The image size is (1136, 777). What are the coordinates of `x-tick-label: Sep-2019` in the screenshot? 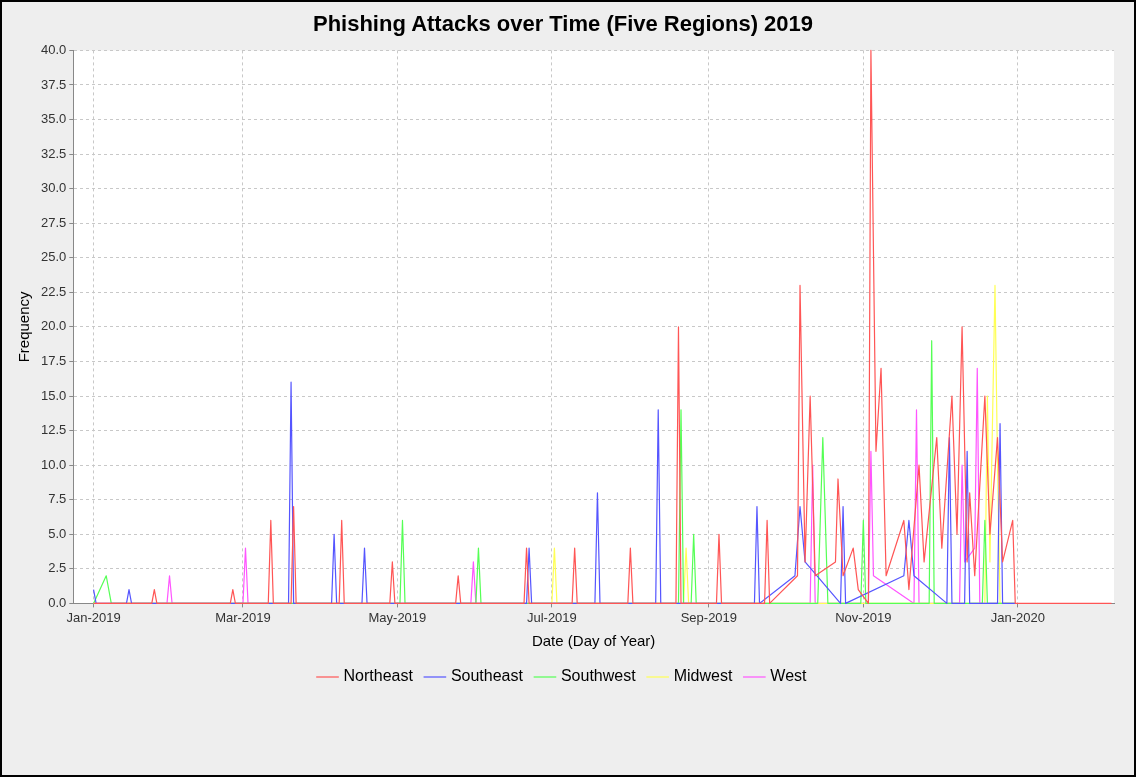 It's located at (709, 617).